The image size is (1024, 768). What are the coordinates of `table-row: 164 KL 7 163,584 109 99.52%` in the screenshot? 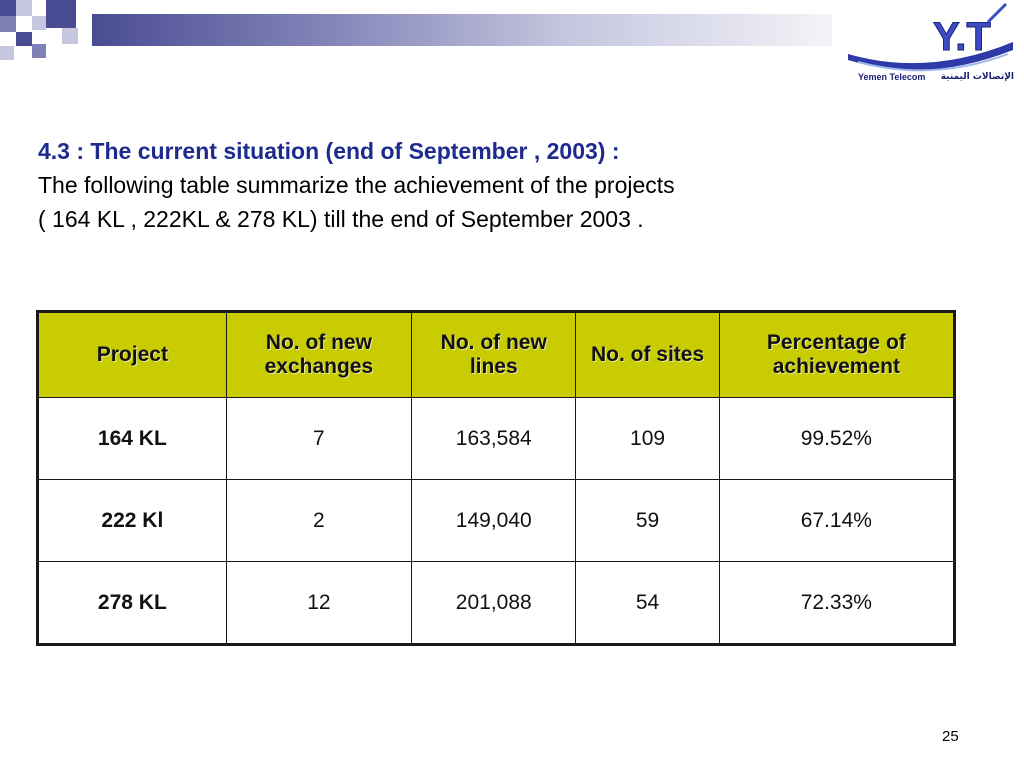 It's located at (496, 438).